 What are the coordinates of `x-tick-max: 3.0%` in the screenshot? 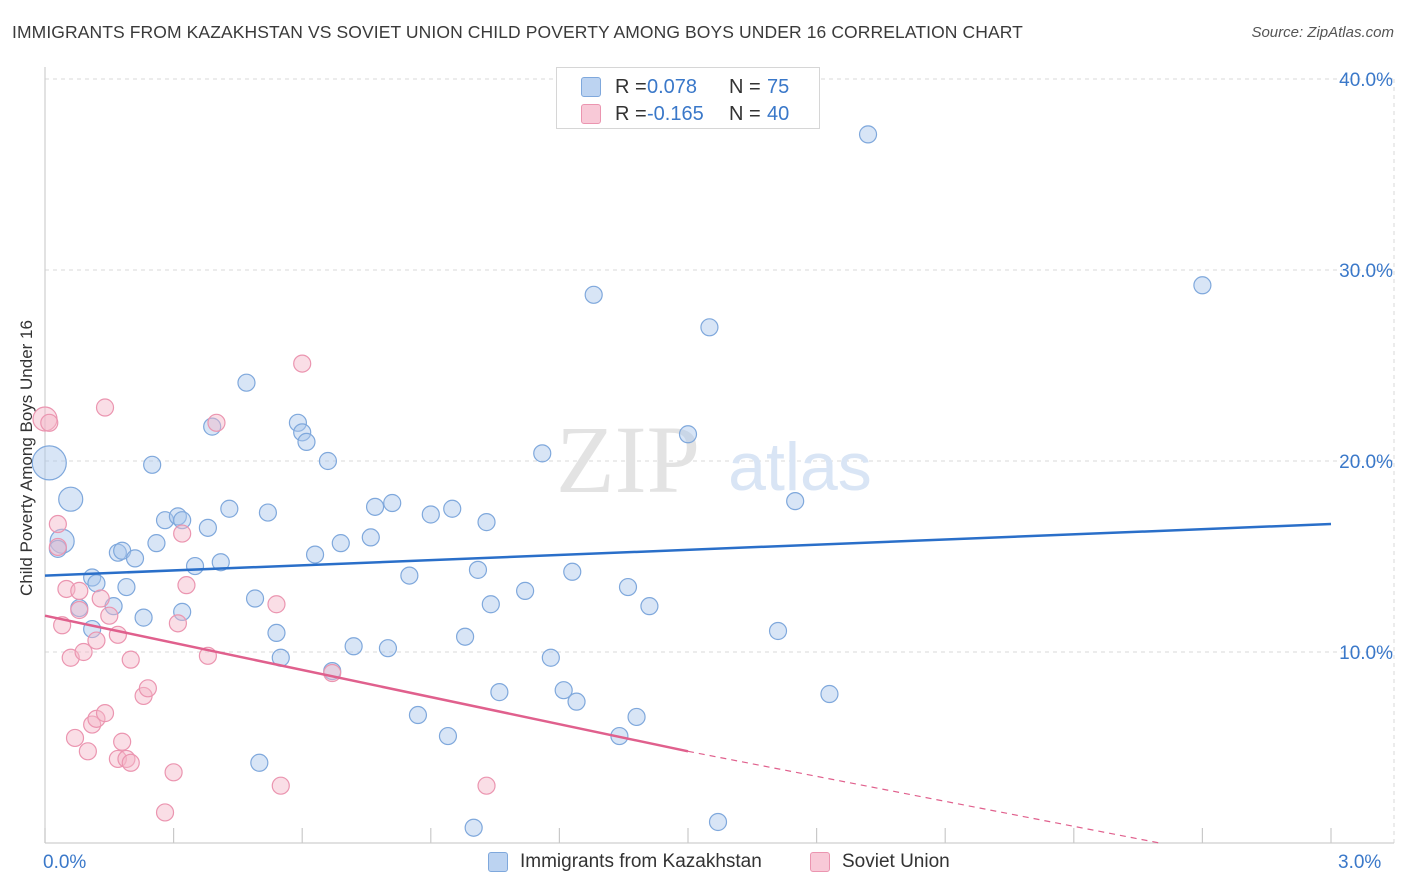 It's located at (1360, 862).